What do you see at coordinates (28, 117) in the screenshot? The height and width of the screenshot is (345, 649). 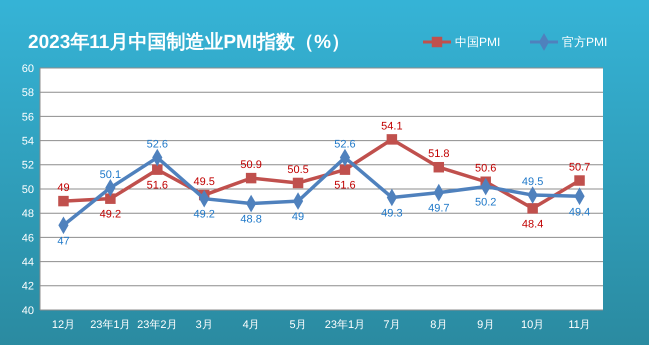 I see `y-tick-label: 56` at bounding box center [28, 117].